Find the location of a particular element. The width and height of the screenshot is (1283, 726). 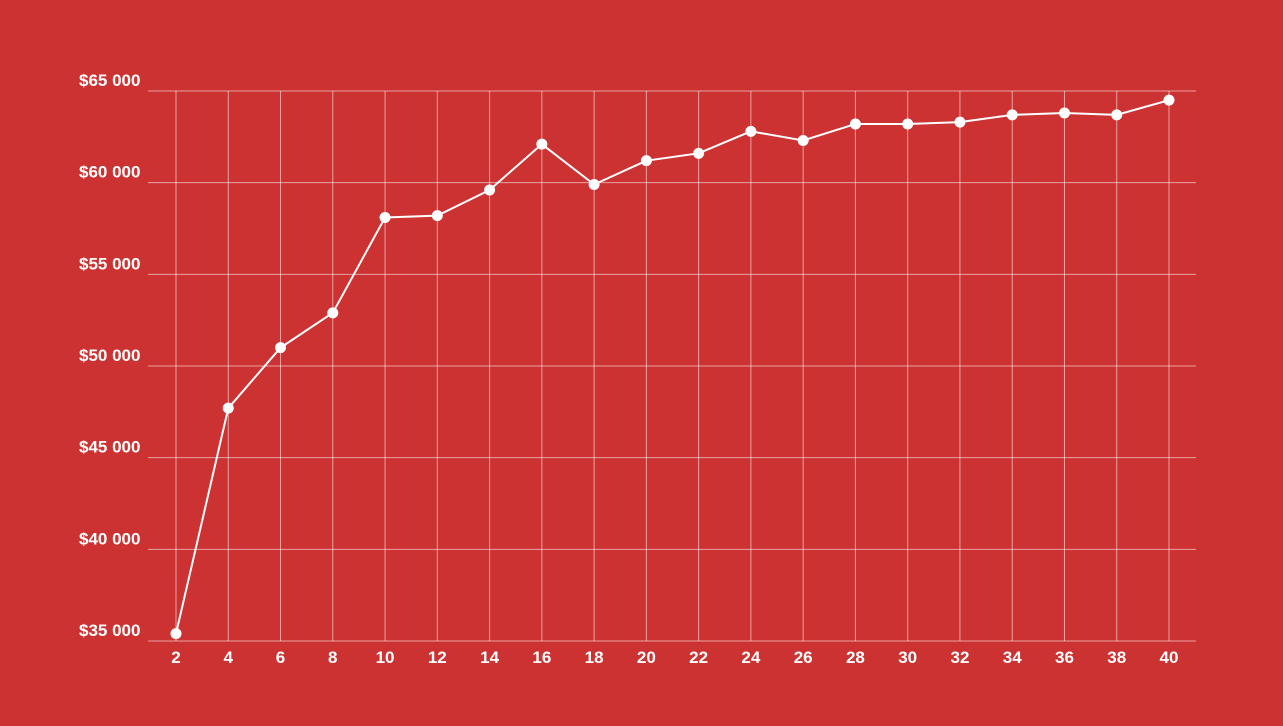

y-tick-label: $50 000 is located at coordinates (109, 355).